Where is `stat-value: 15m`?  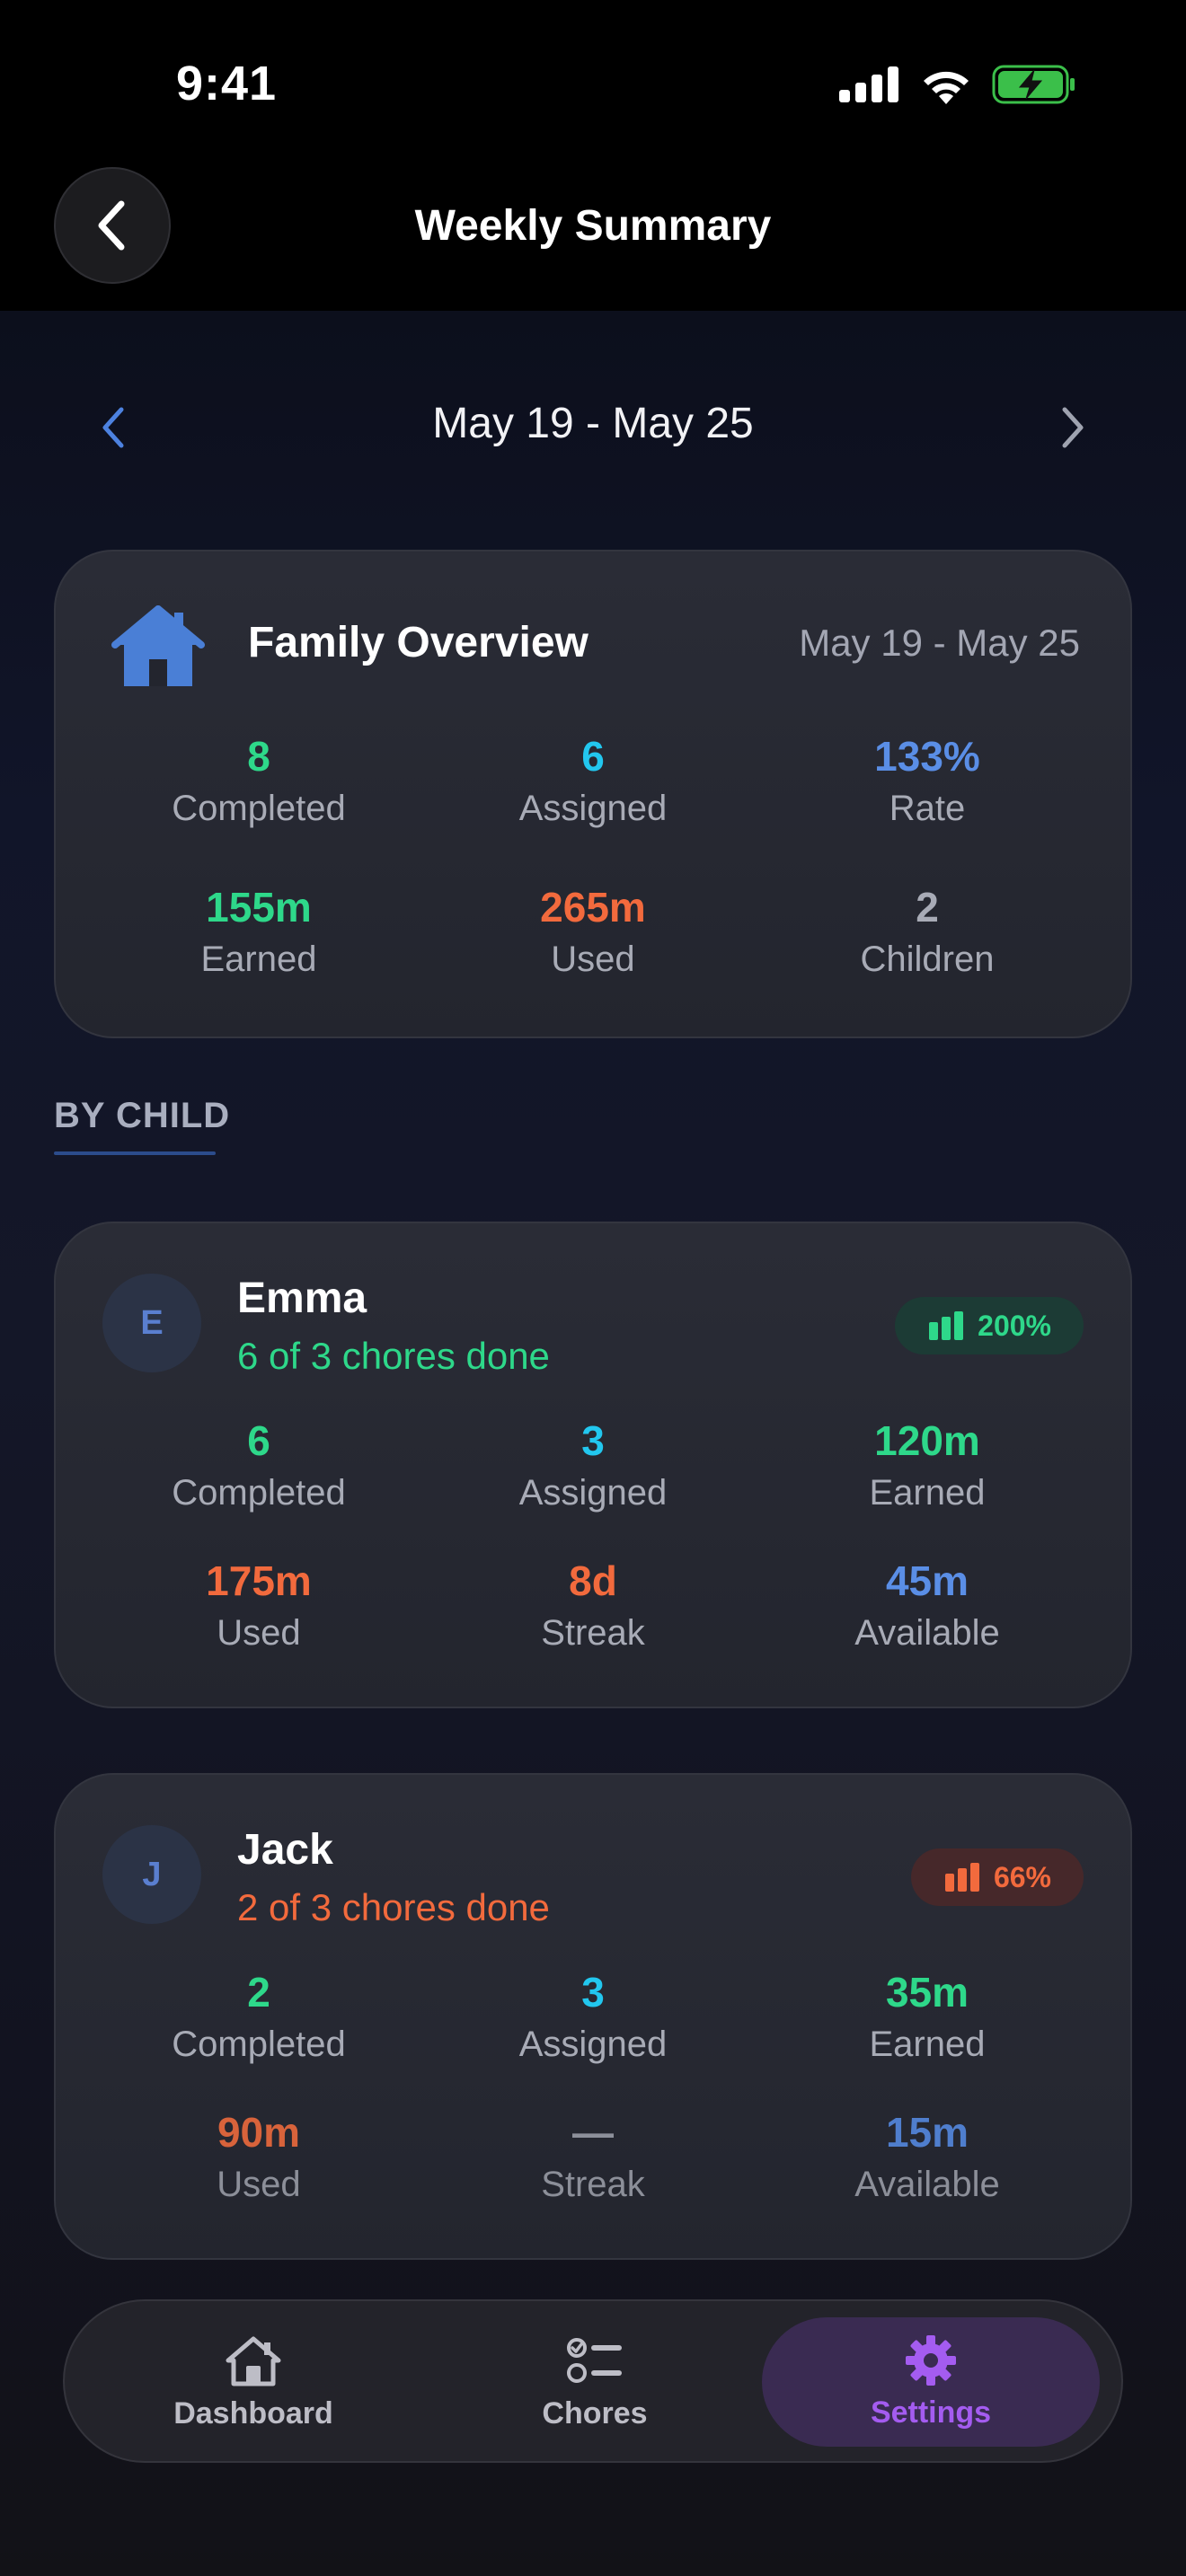
stat-value: 15m is located at coordinates (927, 2132).